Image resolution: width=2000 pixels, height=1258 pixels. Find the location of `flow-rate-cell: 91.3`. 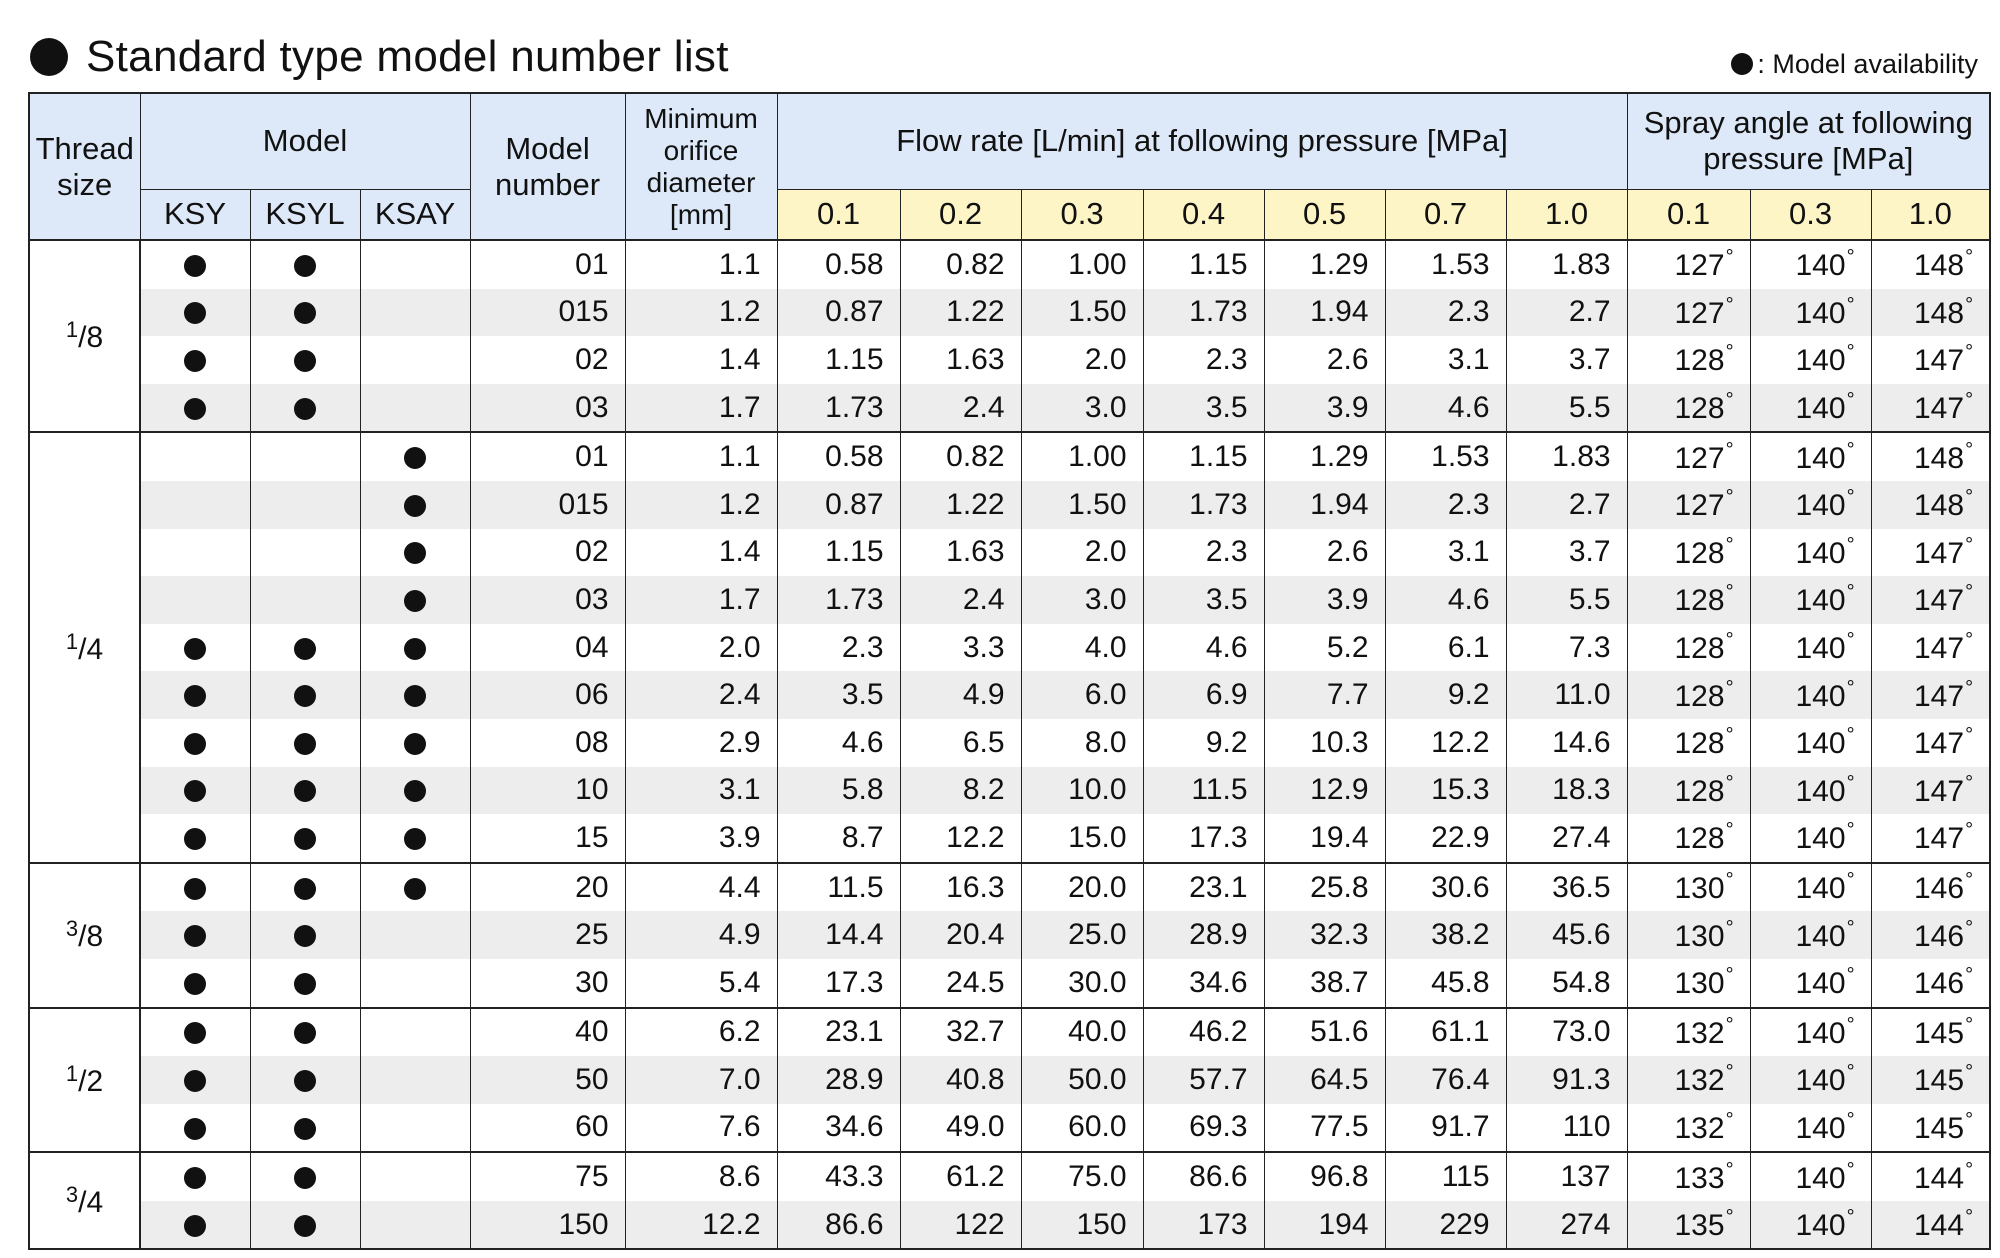

flow-rate-cell: 91.3 is located at coordinates (1566, 1080).